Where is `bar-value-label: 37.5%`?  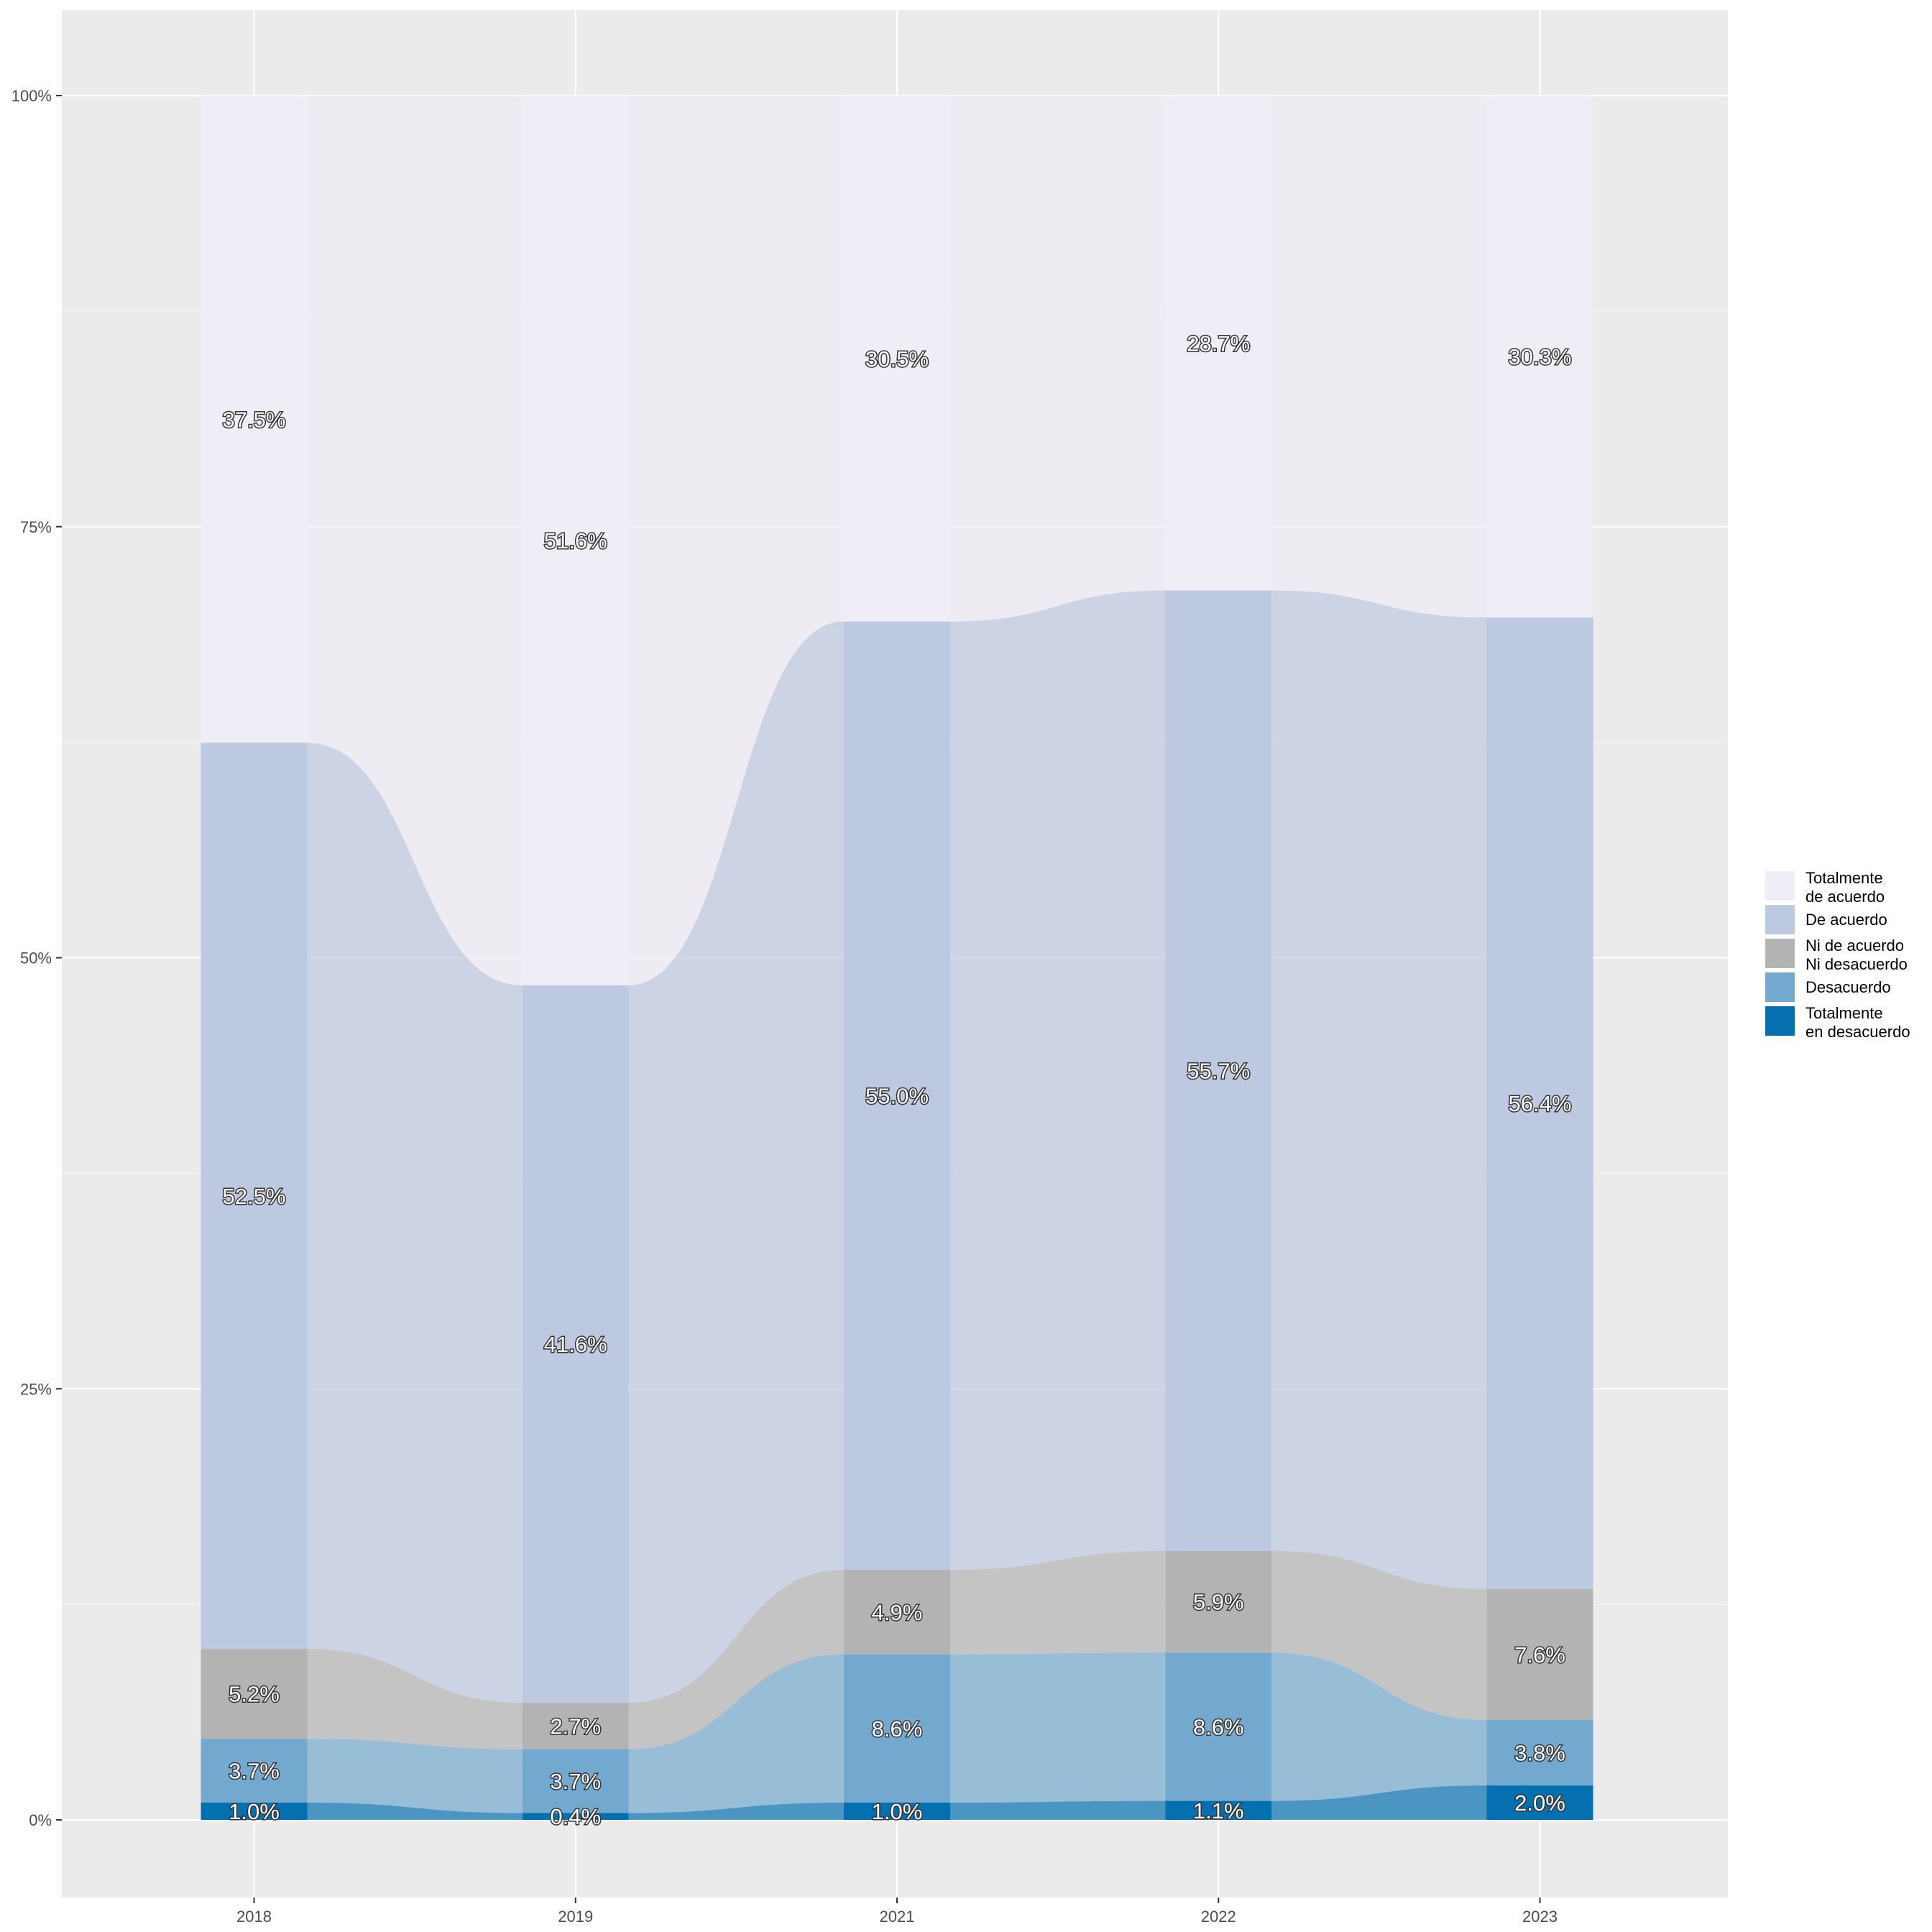 bar-value-label: 37.5% is located at coordinates (254, 419).